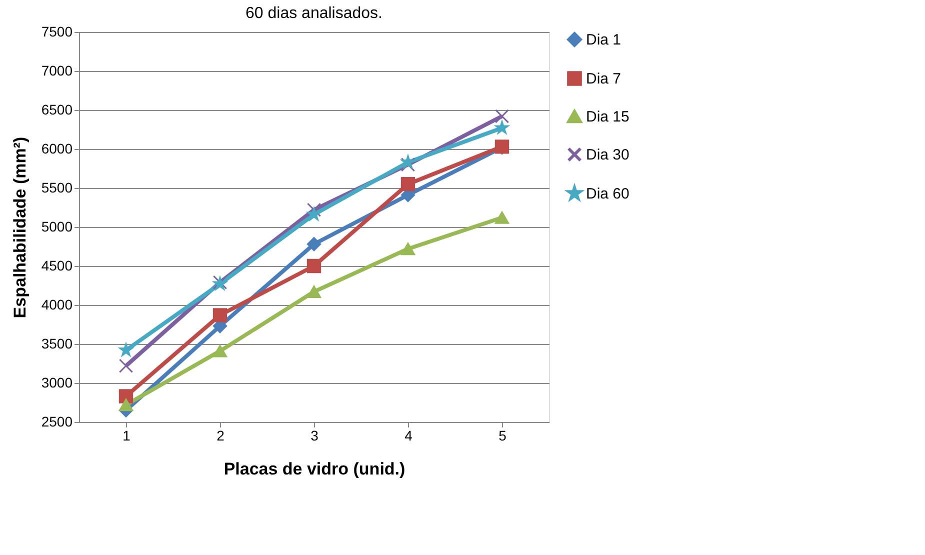 This screenshot has height=555, width=925. Describe the element at coordinates (57, 422) in the screenshot. I see `y-tick-label: 2500` at that location.